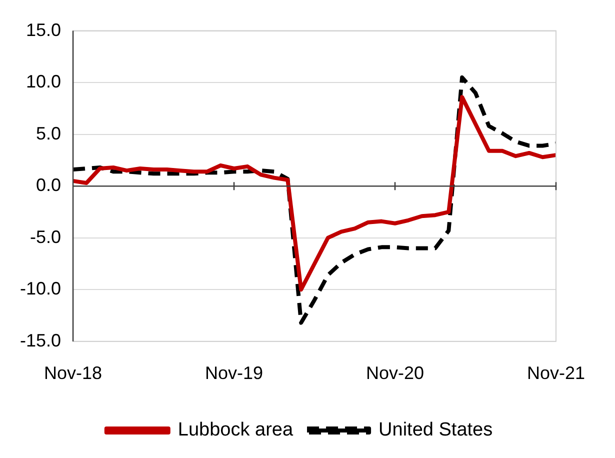  What do you see at coordinates (236, 430) in the screenshot?
I see `legend-label: Lubbock area` at bounding box center [236, 430].